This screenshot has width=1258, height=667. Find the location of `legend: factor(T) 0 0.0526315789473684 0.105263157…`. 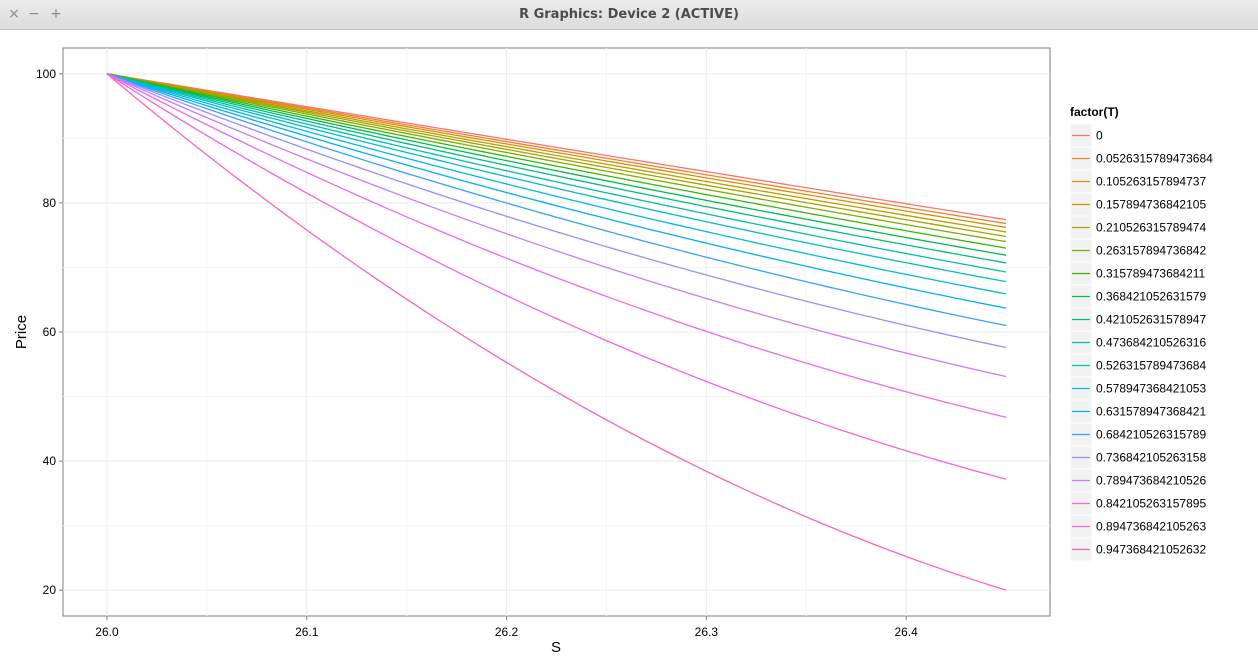

legend: factor(T) 0 0.0526315789473684 0.105263157… is located at coordinates (1141, 333).